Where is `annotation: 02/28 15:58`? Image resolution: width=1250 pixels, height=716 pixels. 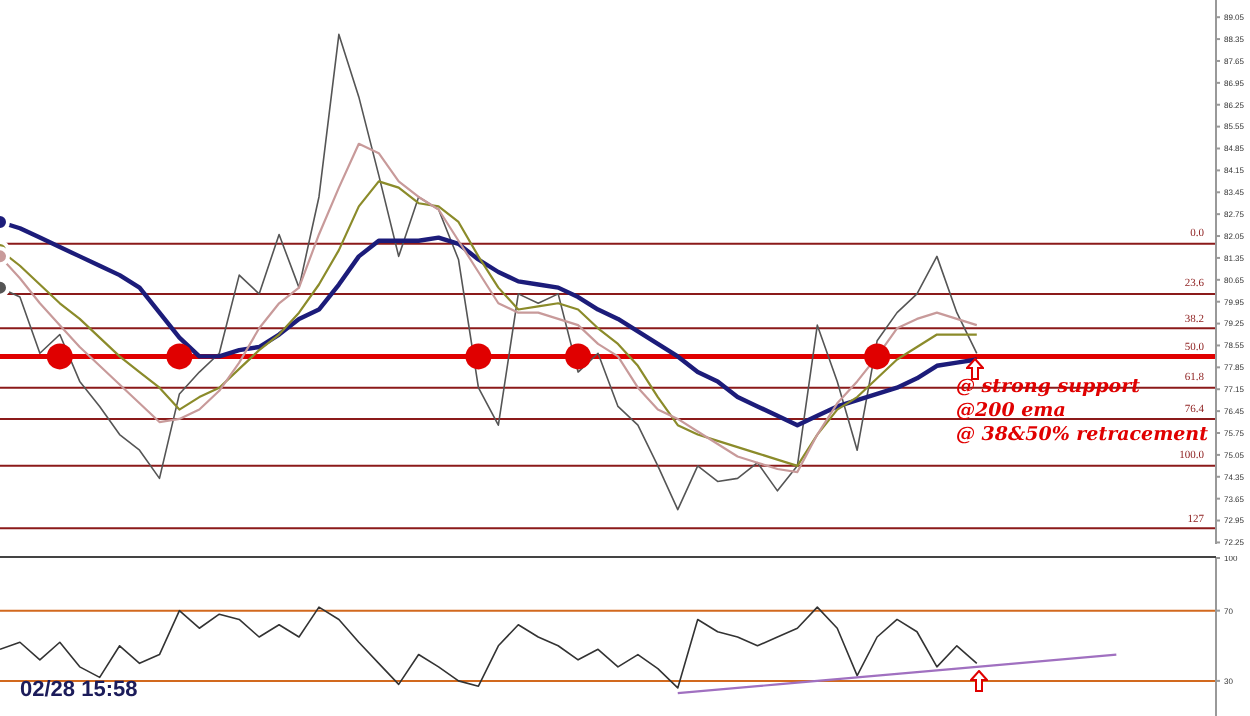
annotation: 02/28 15:58 is located at coordinates (79, 690).